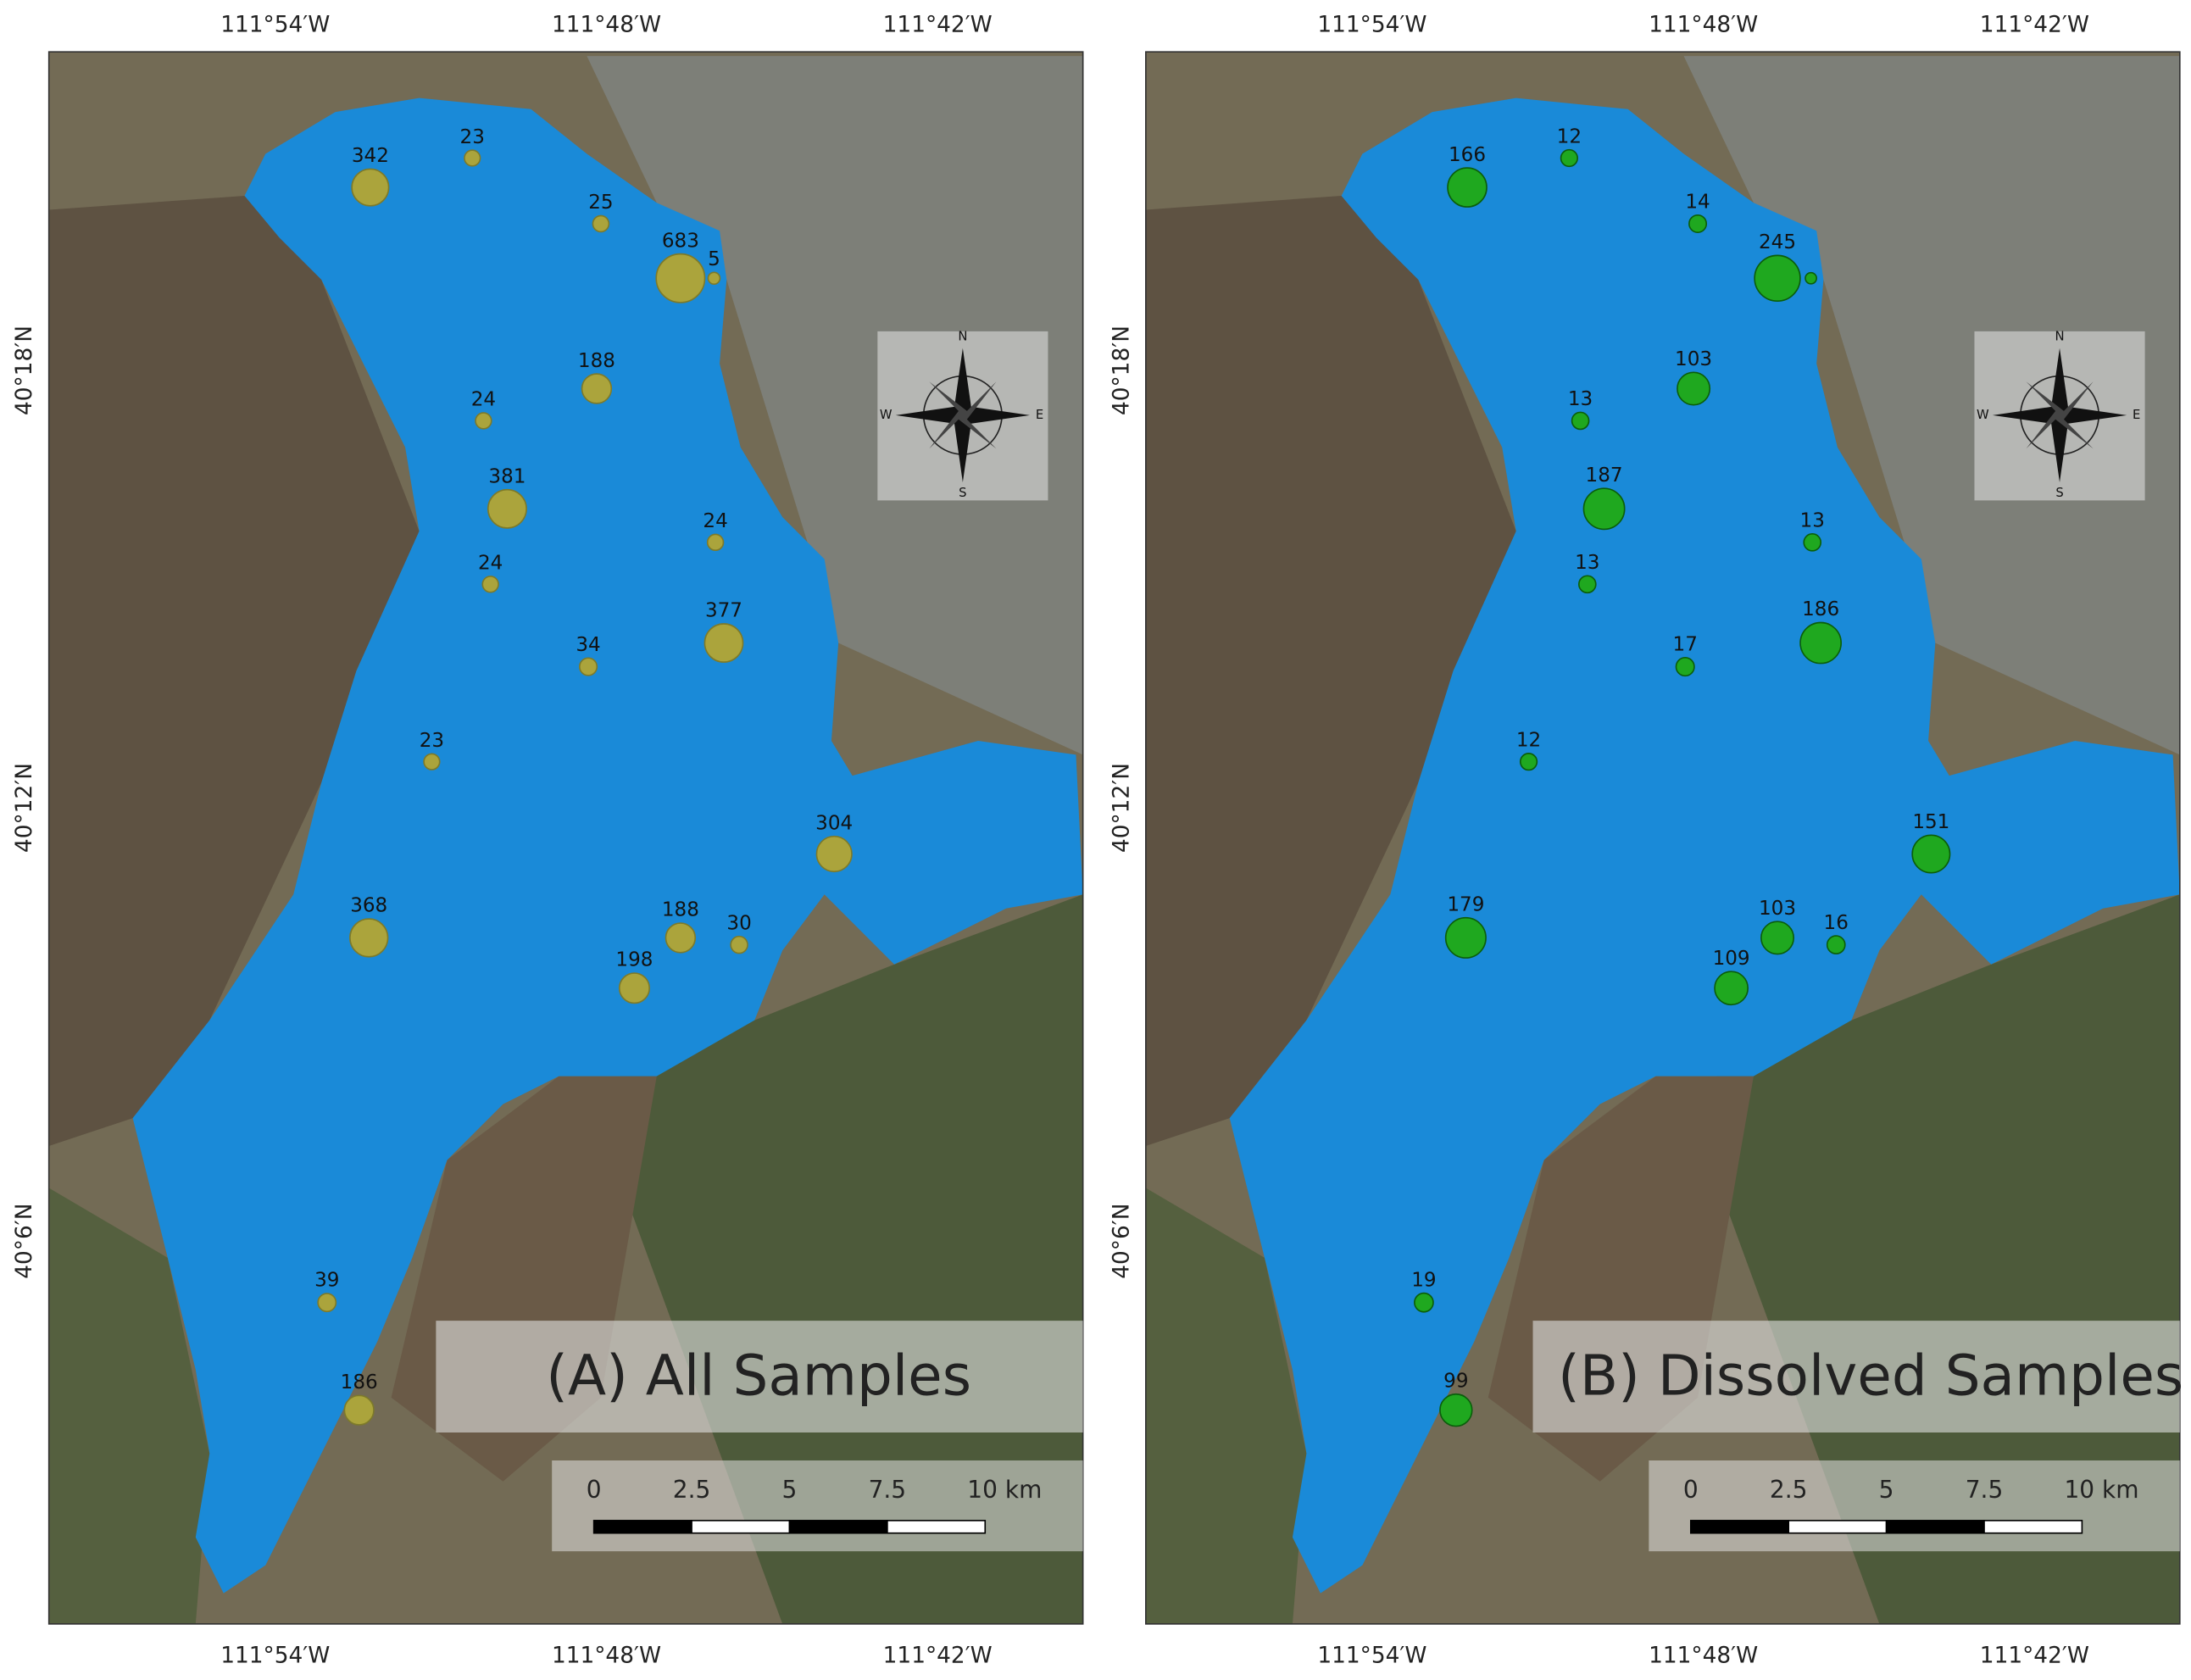  What do you see at coordinates (1731, 959) in the screenshot?
I see `sample-label: 109` at bounding box center [1731, 959].